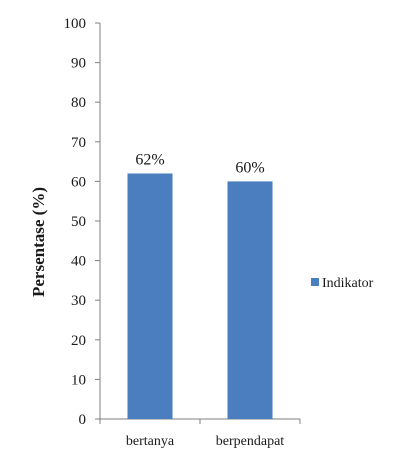  I want to click on legend-label: Indikator, so click(348, 283).